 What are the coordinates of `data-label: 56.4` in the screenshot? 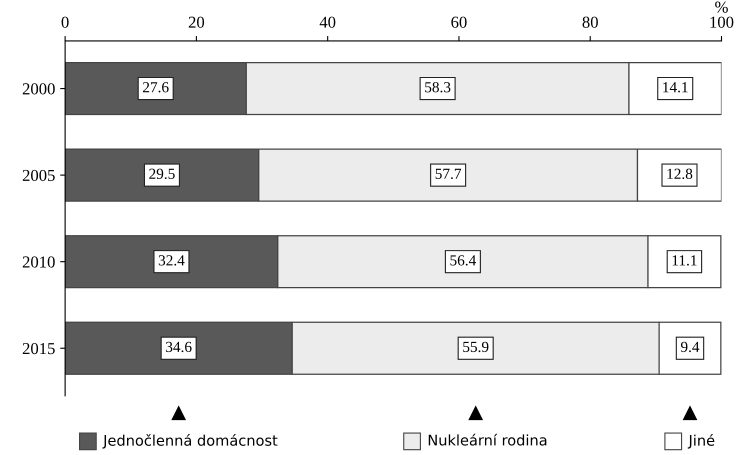 It's located at (463, 260).